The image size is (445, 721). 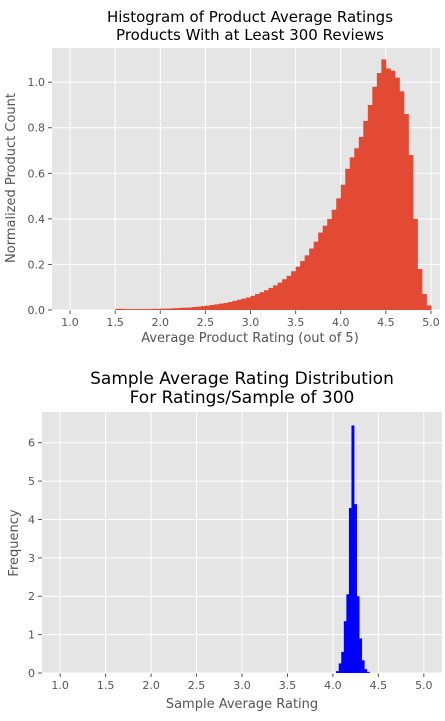 What do you see at coordinates (242, 398) in the screenshot?
I see `chart-2-subtitle: For Ratings/Sample of 300` at bounding box center [242, 398].